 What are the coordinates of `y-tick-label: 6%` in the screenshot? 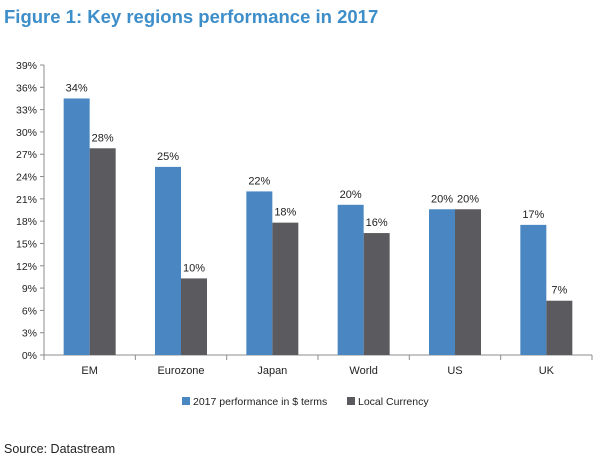 It's located at (29, 311).